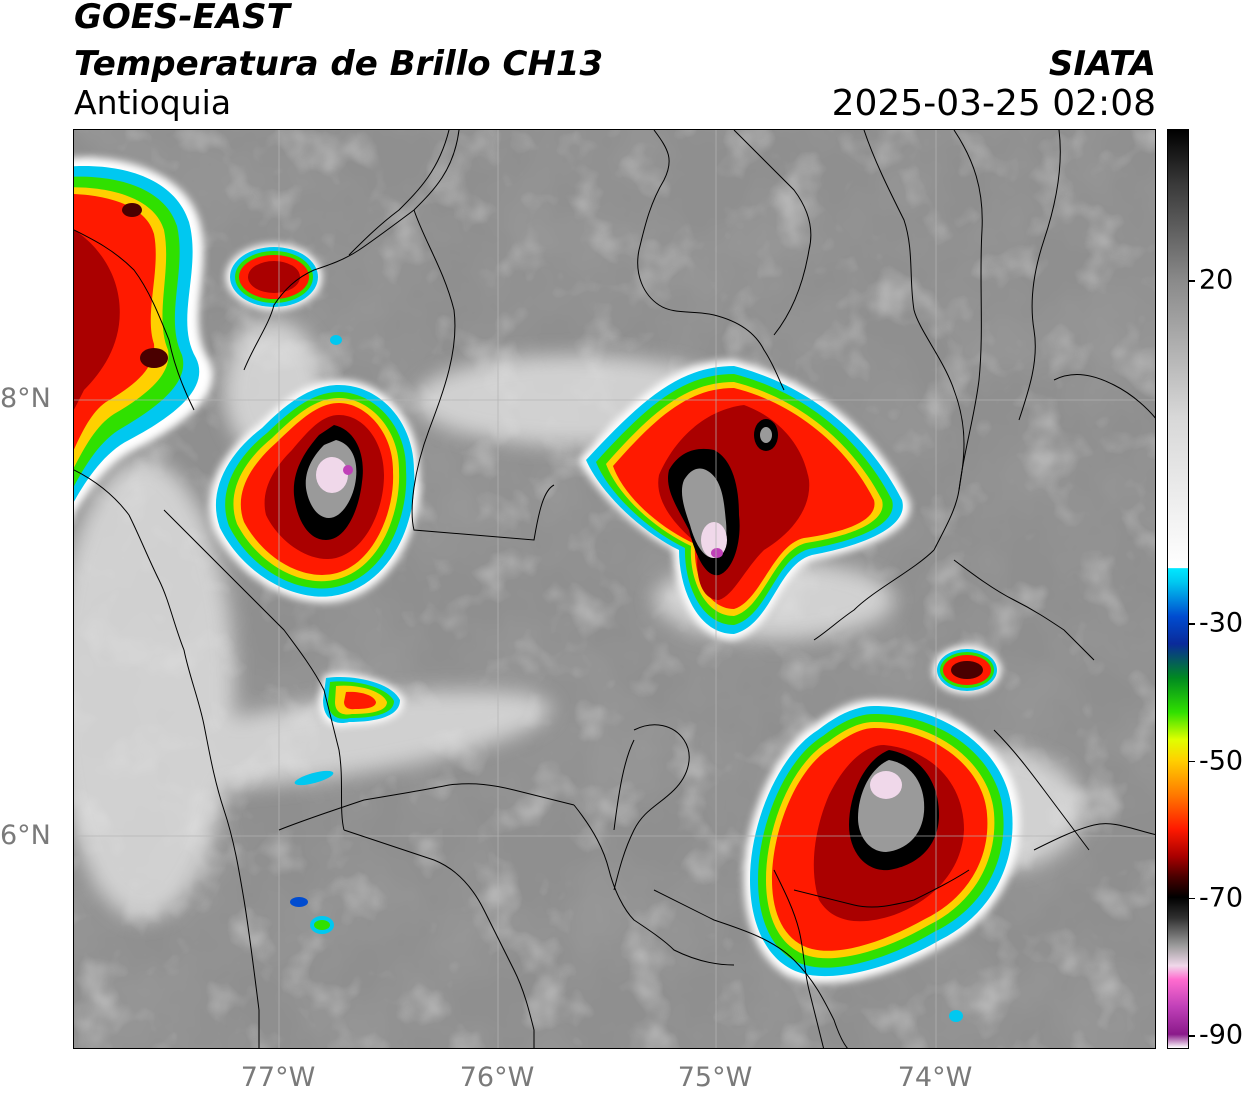 The width and height of the screenshot is (1252, 1099). I want to click on storm-southeast, so click(882, 842).